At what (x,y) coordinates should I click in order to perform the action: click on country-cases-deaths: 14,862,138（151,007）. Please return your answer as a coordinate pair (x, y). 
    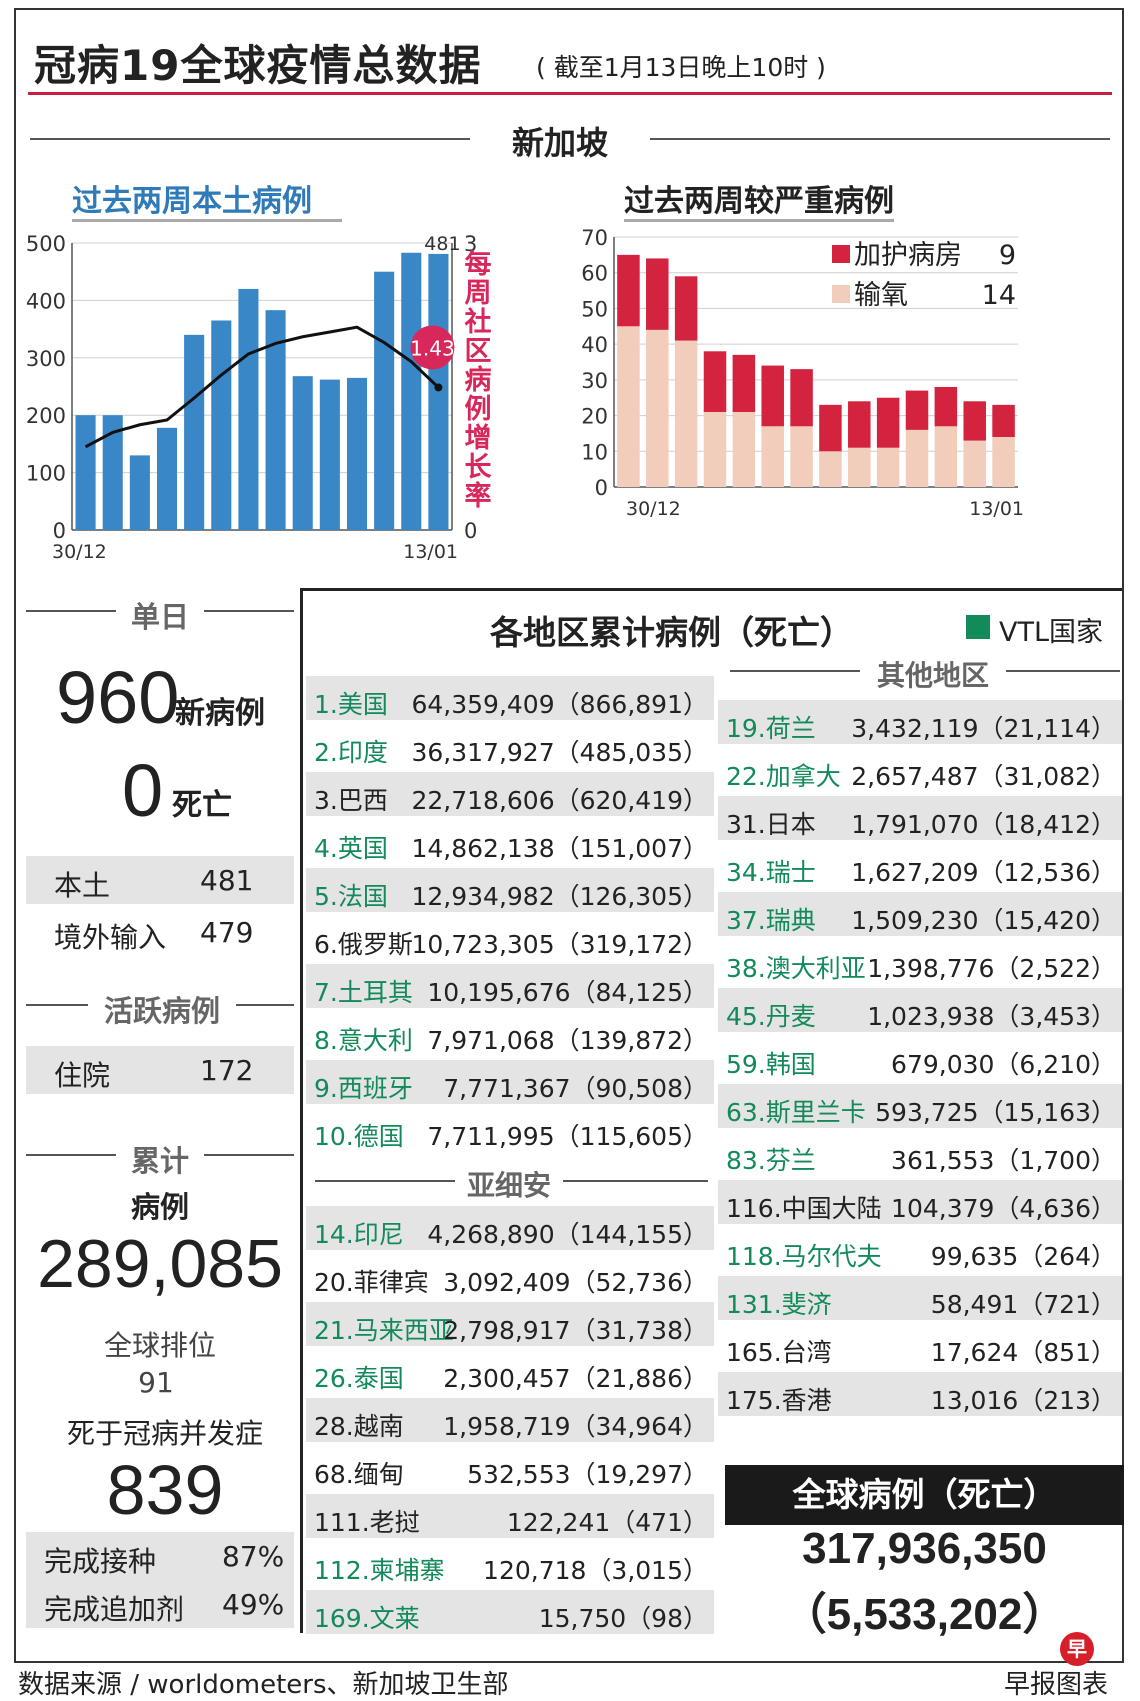
    Looking at the image, I should click on (559, 848).